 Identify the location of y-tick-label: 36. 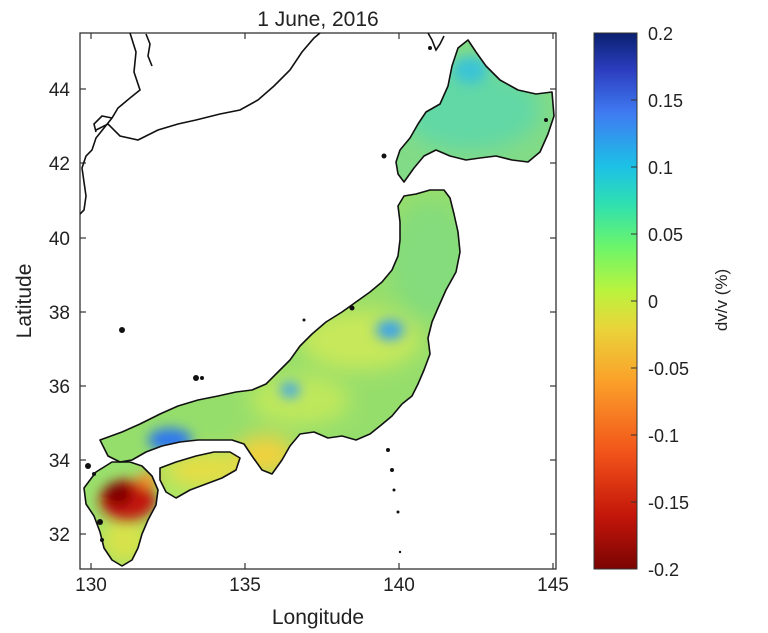
(59, 387).